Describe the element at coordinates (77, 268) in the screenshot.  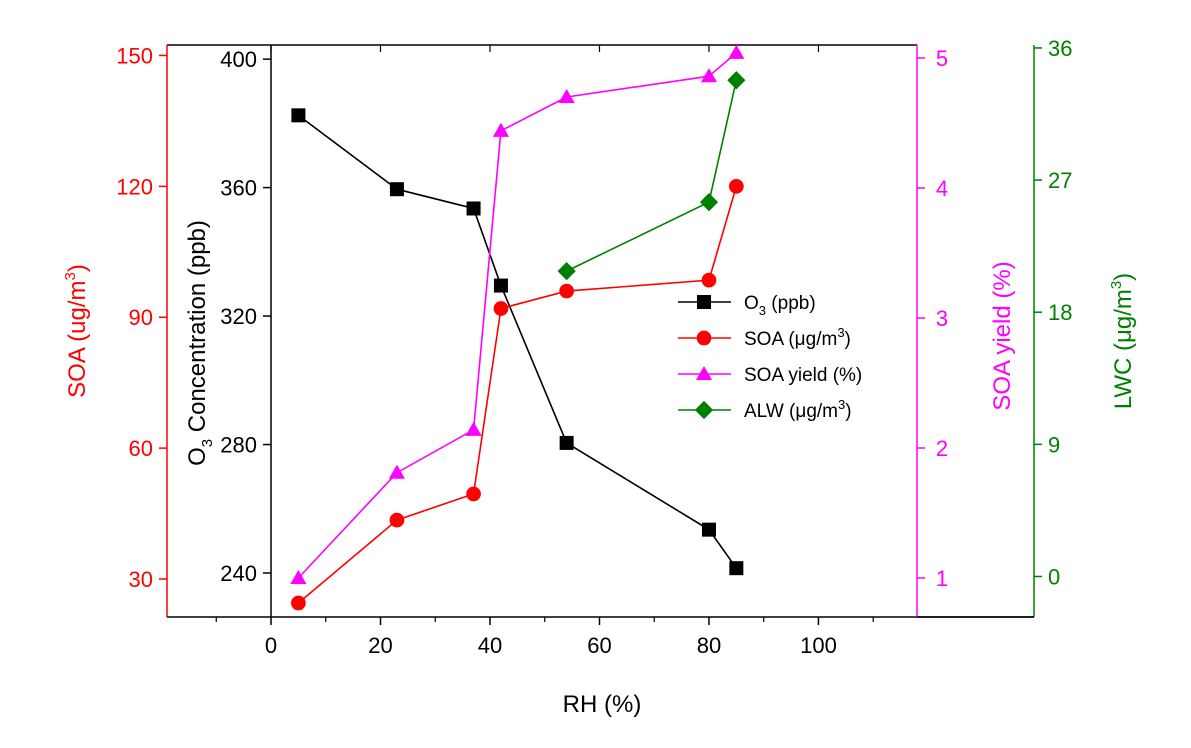
I see `soa-title-end: )` at that location.